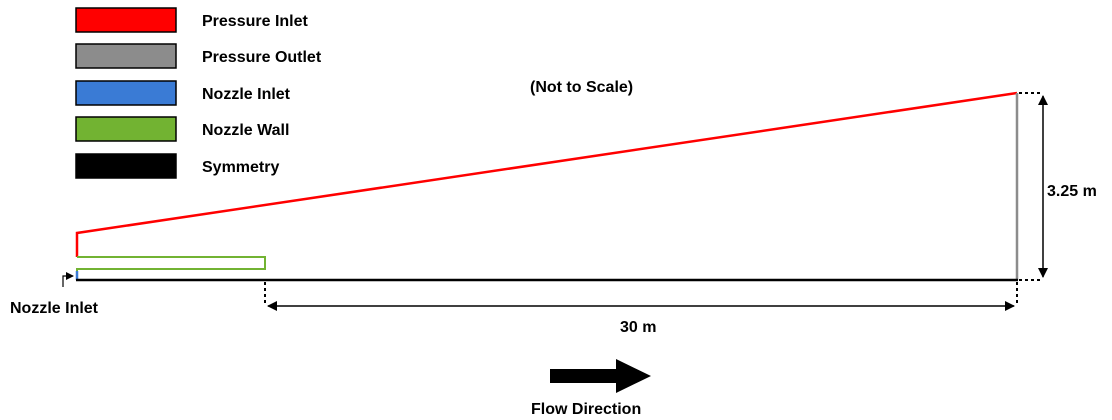 Image resolution: width=1112 pixels, height=420 pixels. I want to click on length-label: 30 m, so click(638, 327).